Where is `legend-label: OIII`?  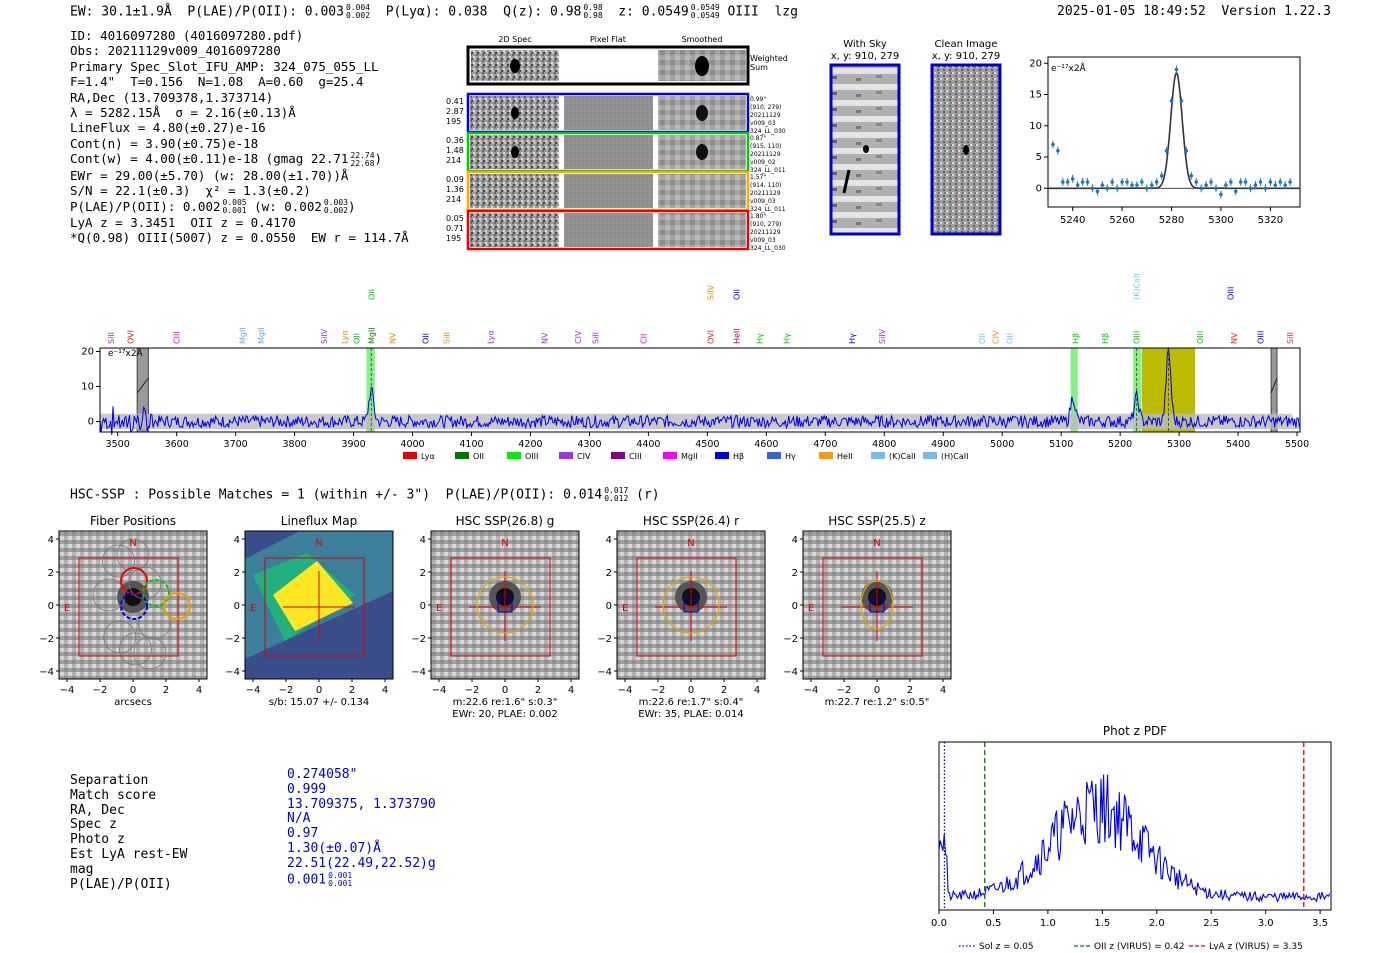 legend-label: OIII is located at coordinates (531, 456).